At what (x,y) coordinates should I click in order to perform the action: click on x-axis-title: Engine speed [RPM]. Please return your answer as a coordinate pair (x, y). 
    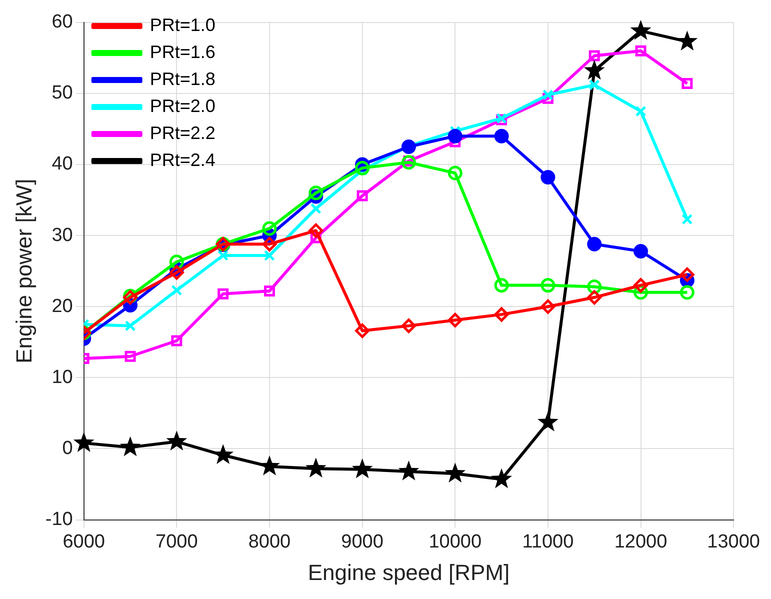
    Looking at the image, I should click on (409, 572).